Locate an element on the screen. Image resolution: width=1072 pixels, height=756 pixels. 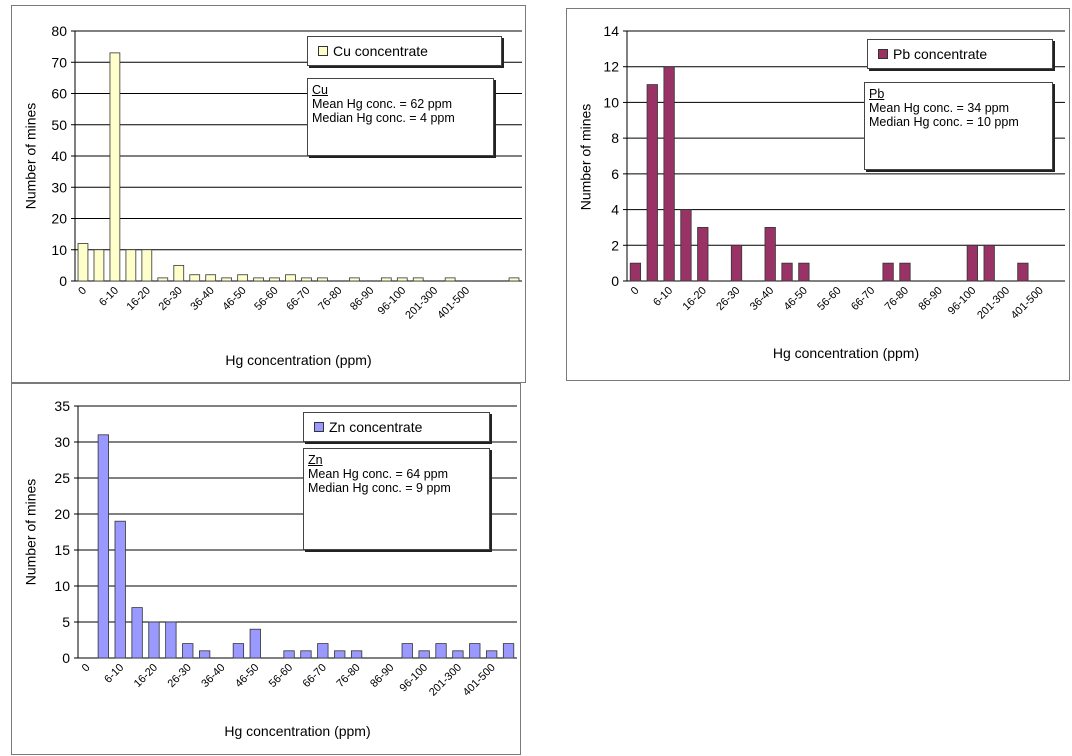
legend-label-cu: Cu concentrate is located at coordinates (380, 51).